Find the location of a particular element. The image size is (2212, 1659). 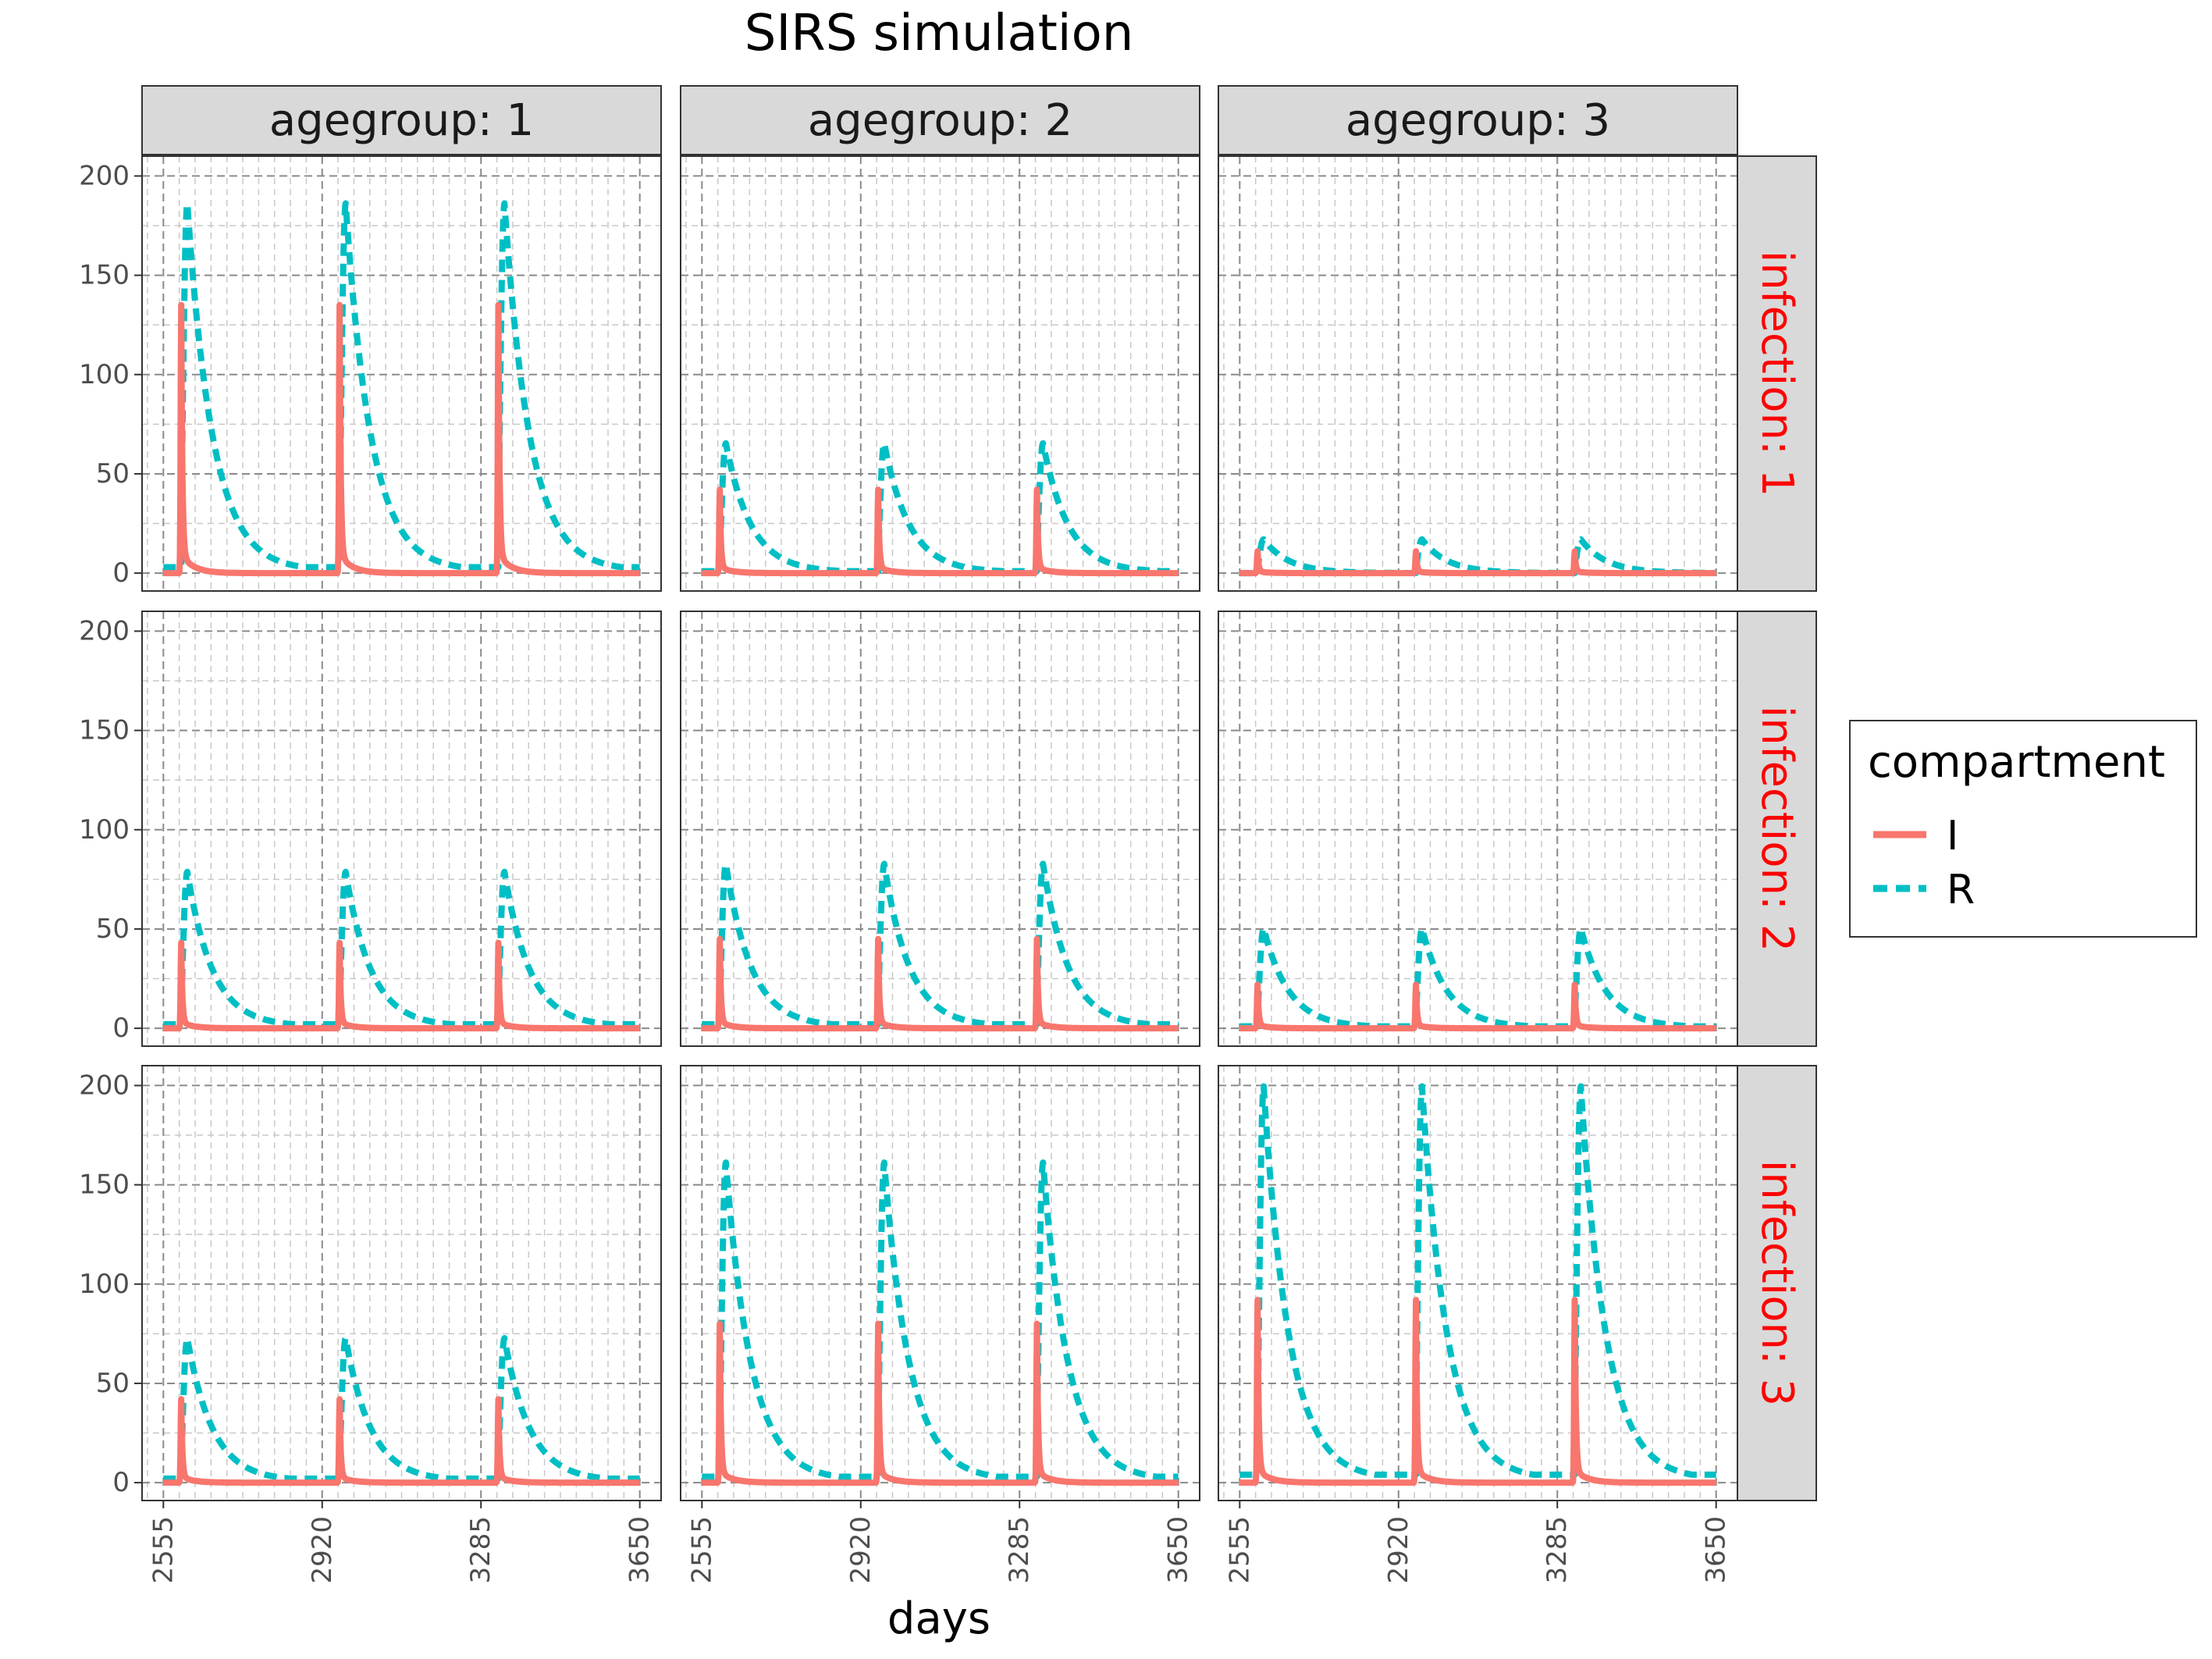

legend-box is located at coordinates (2023, 829).